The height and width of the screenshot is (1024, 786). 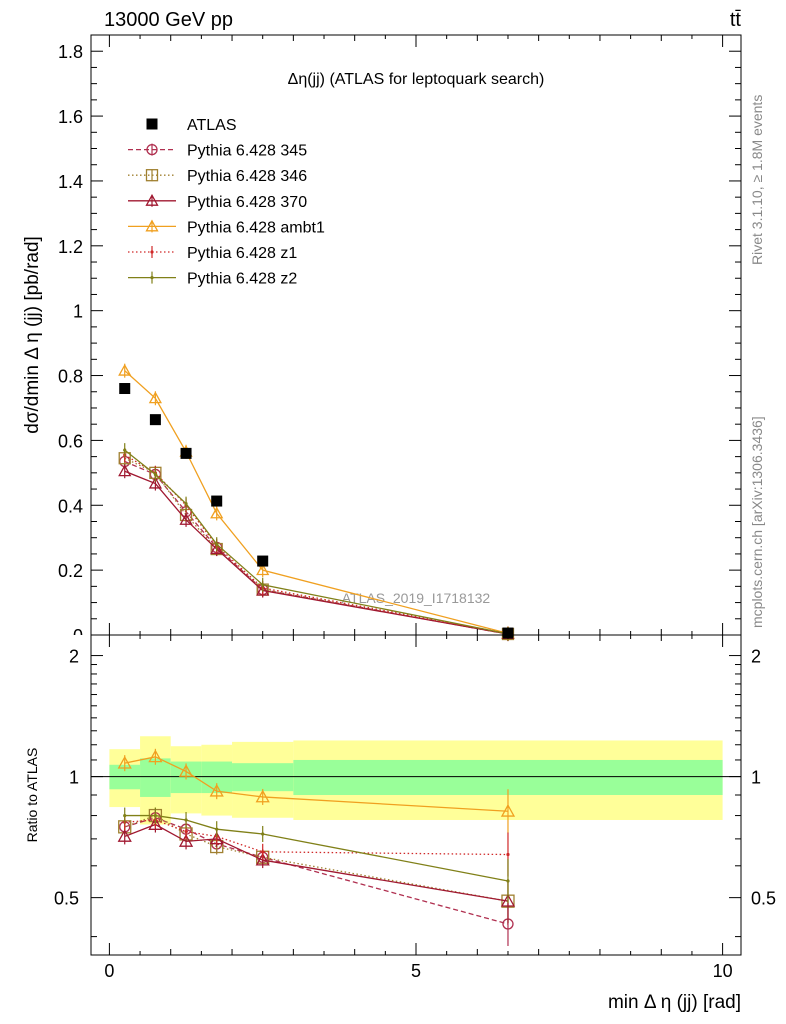 I want to click on legend-entry: Pythia 6.428 345, so click(x=217, y=151).